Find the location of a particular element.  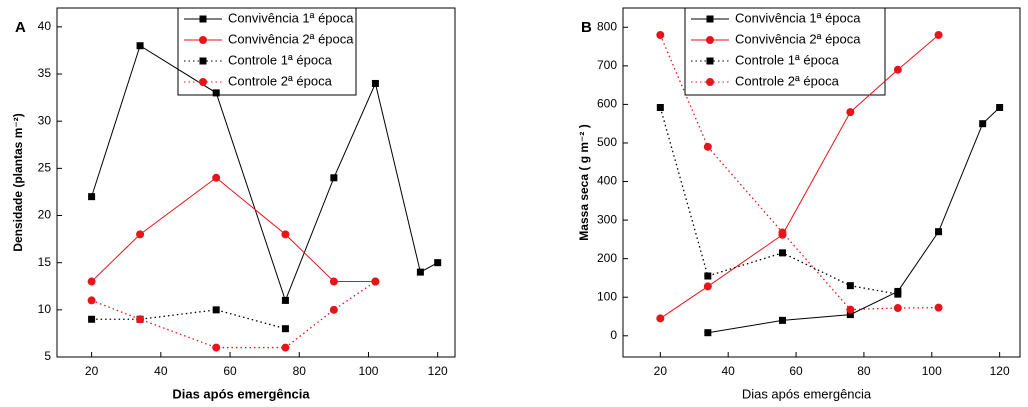

y-tick-label: 0 is located at coordinates (613, 335).